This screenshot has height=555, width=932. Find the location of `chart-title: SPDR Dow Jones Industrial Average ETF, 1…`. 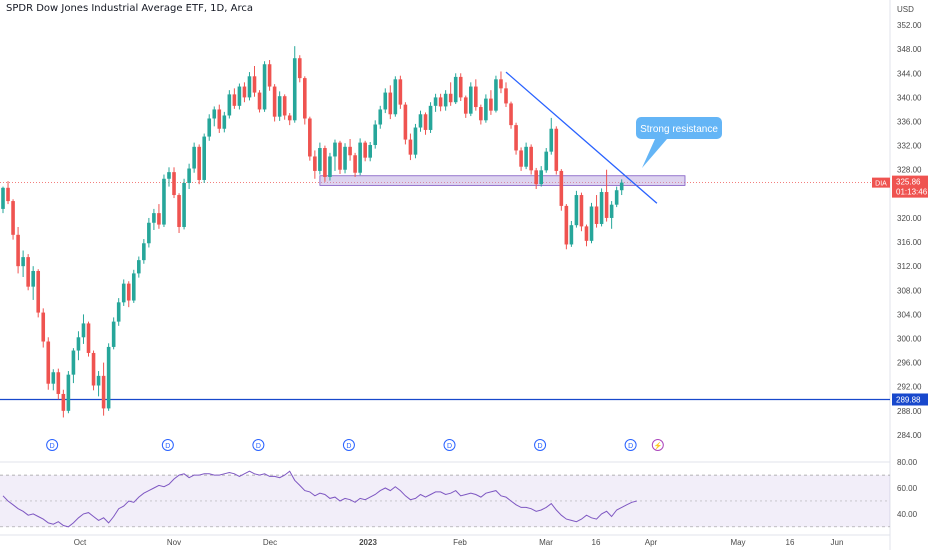

chart-title: SPDR Dow Jones Industrial Average ETF, 1… is located at coordinates (129, 8).